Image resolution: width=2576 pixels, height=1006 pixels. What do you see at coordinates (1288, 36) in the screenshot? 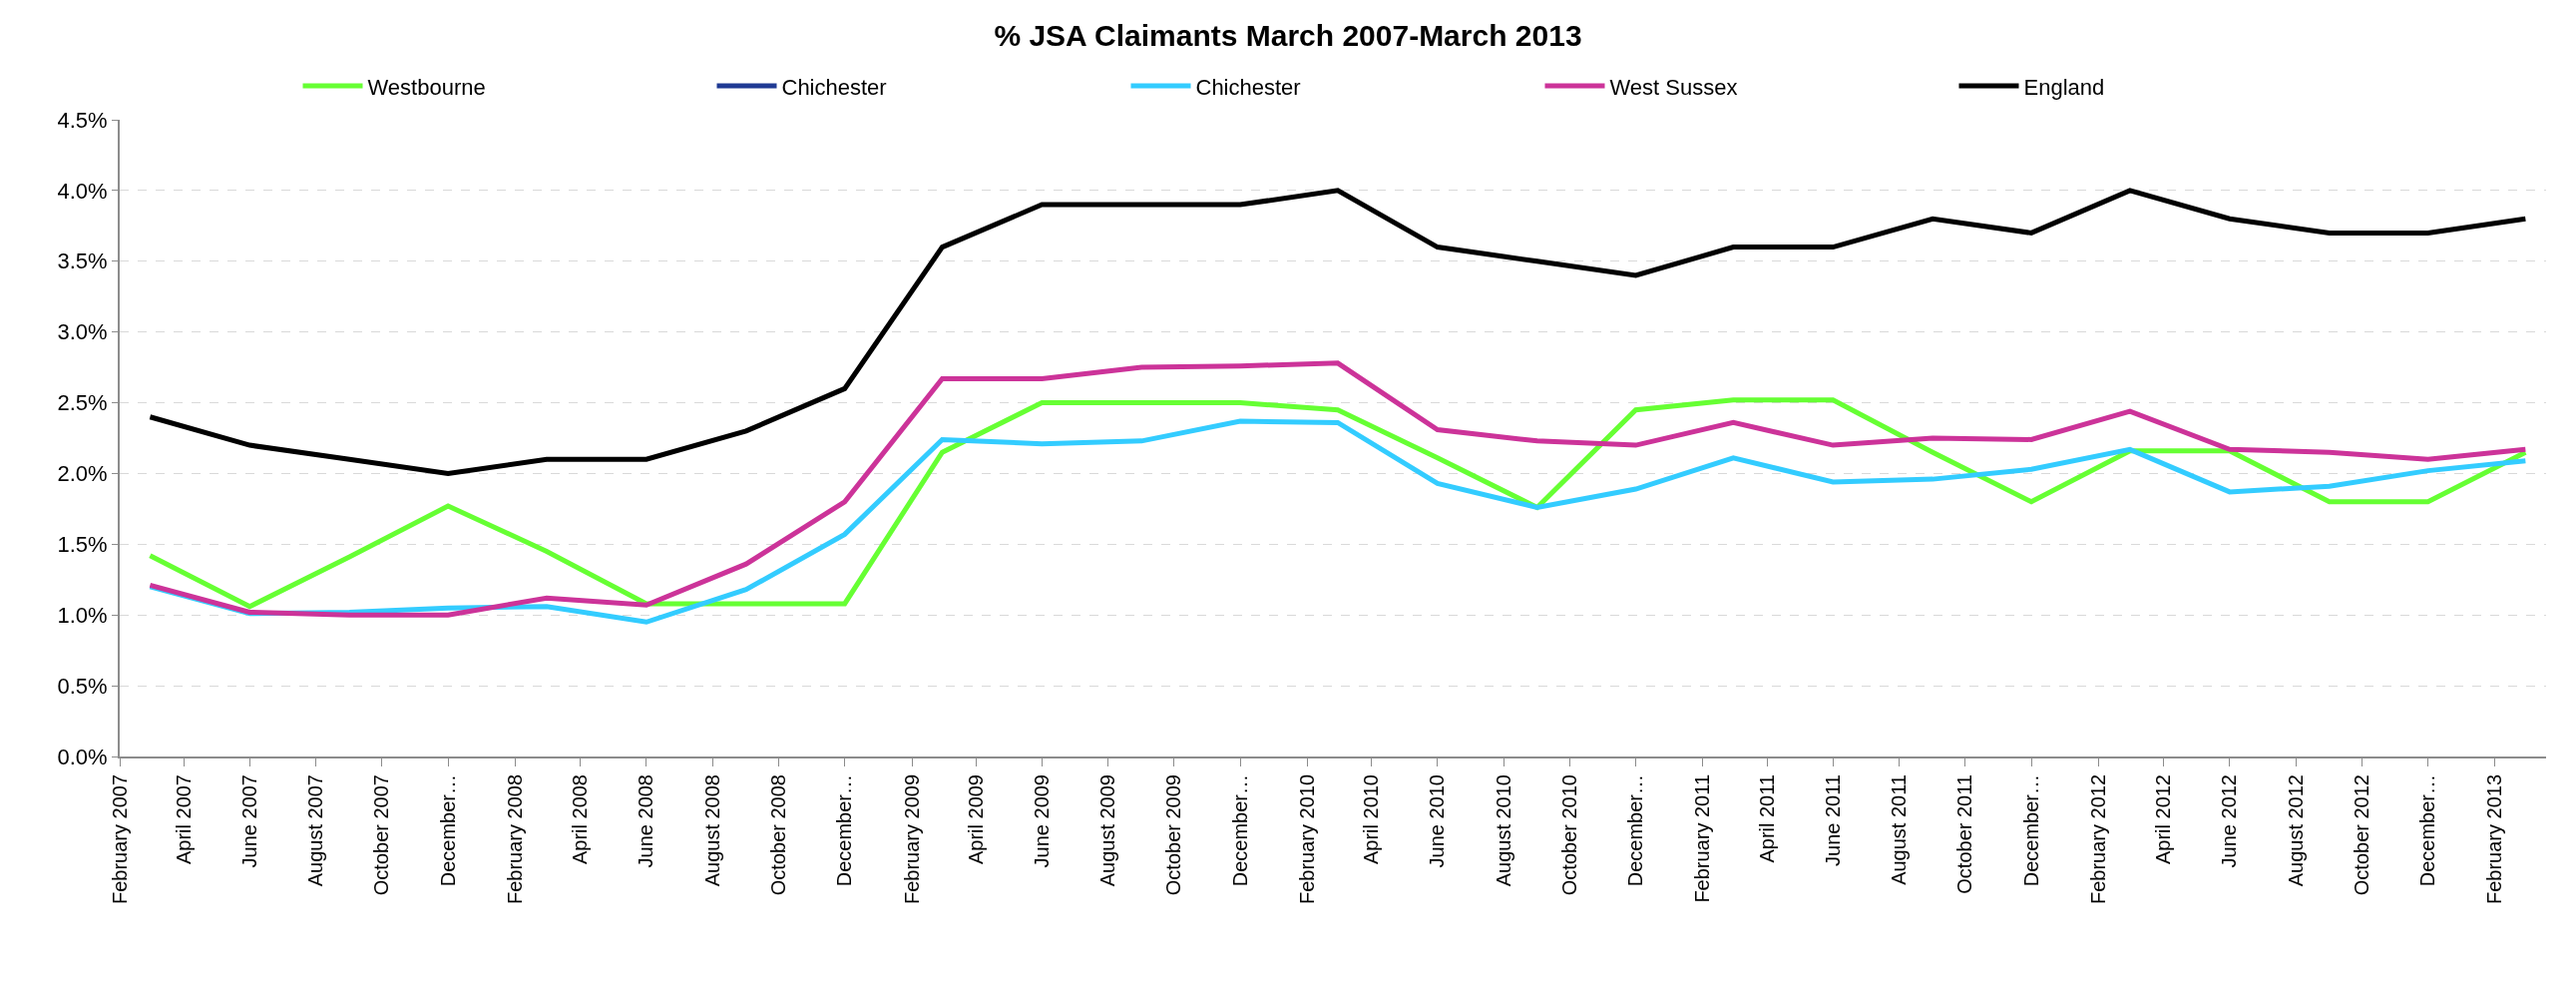
I see `chart-title: % JSA Claimants March 2007-March 2013` at bounding box center [1288, 36].